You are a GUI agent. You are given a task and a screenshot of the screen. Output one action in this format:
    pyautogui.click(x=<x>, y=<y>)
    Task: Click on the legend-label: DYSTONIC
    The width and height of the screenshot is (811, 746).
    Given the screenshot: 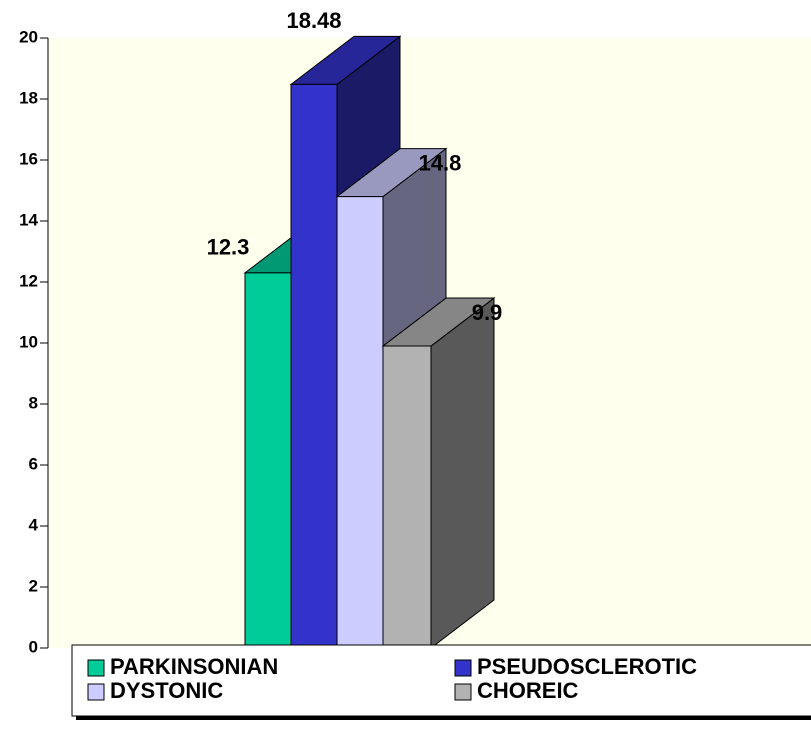 What is the action you would take?
    pyautogui.click(x=166, y=690)
    